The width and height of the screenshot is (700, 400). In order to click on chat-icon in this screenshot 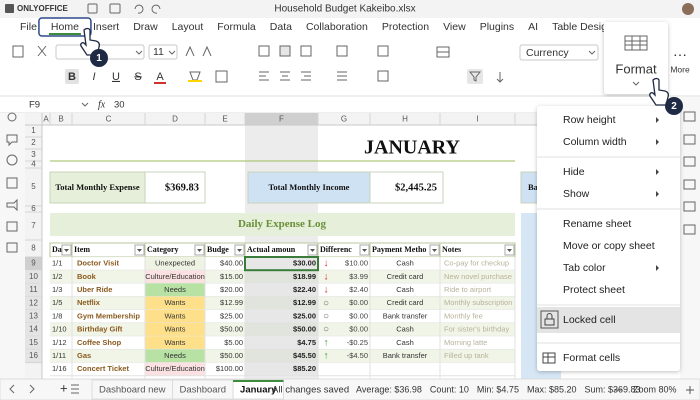, I will do `click(12, 160)`.